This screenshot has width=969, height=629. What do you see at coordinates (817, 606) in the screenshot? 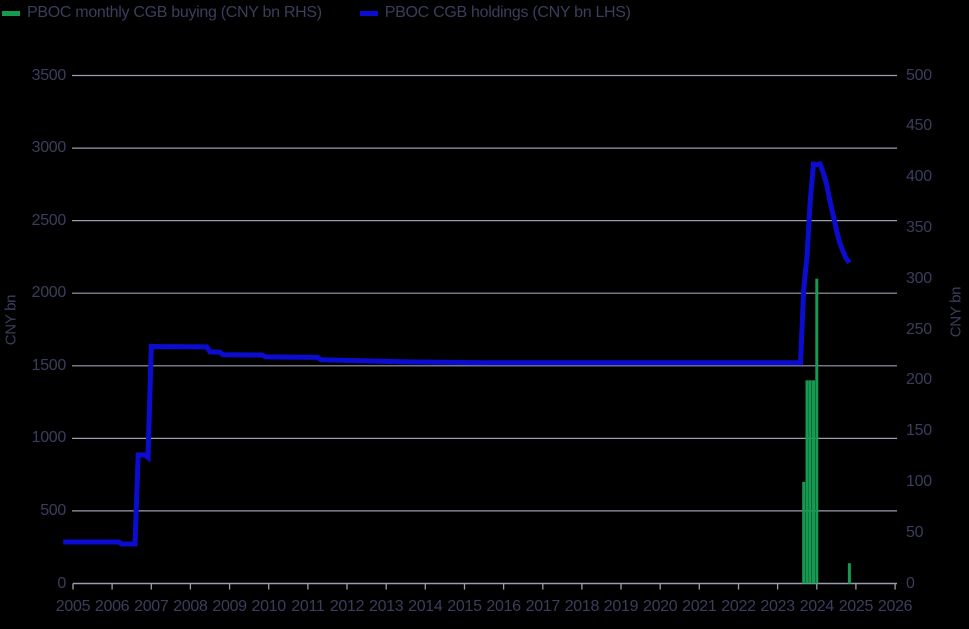
I see `x-tick-label: 2024` at bounding box center [817, 606].